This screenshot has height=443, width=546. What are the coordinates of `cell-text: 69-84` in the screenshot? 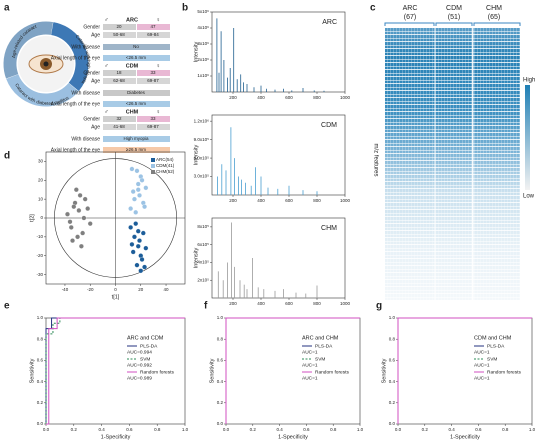 It's located at (153, 34).